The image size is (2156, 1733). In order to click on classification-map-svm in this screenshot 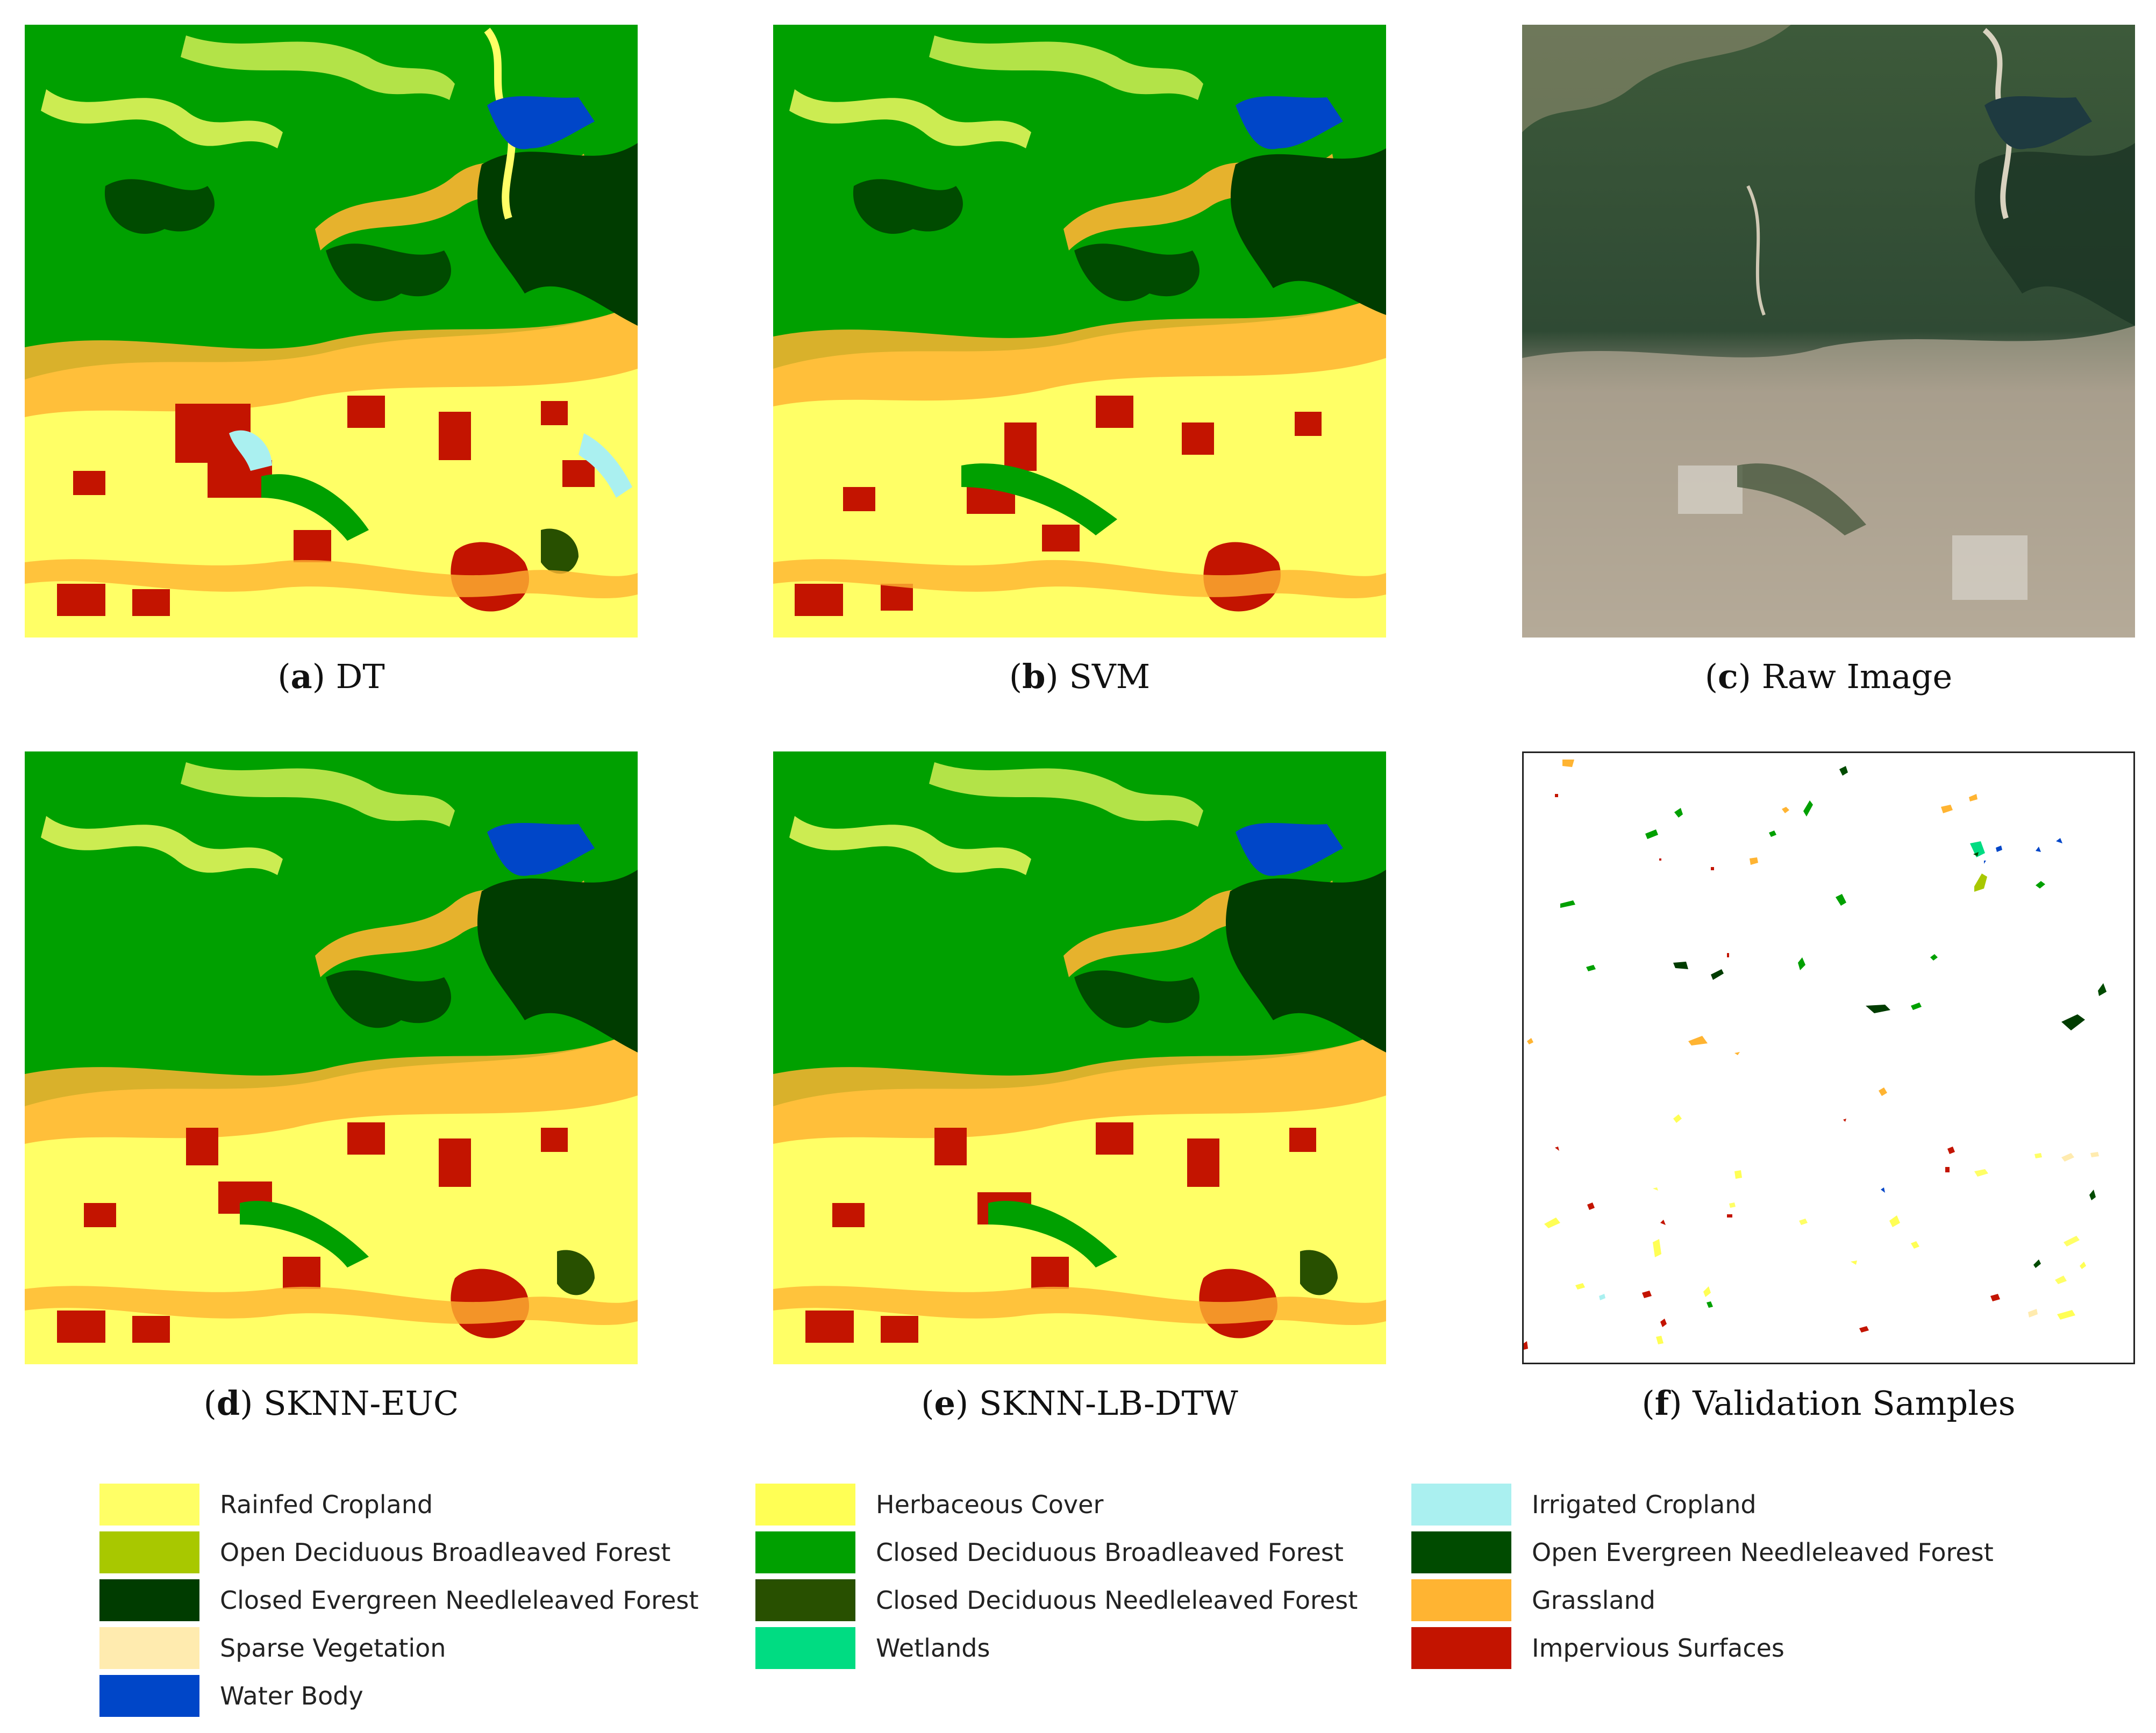, I will do `click(1079, 331)`.